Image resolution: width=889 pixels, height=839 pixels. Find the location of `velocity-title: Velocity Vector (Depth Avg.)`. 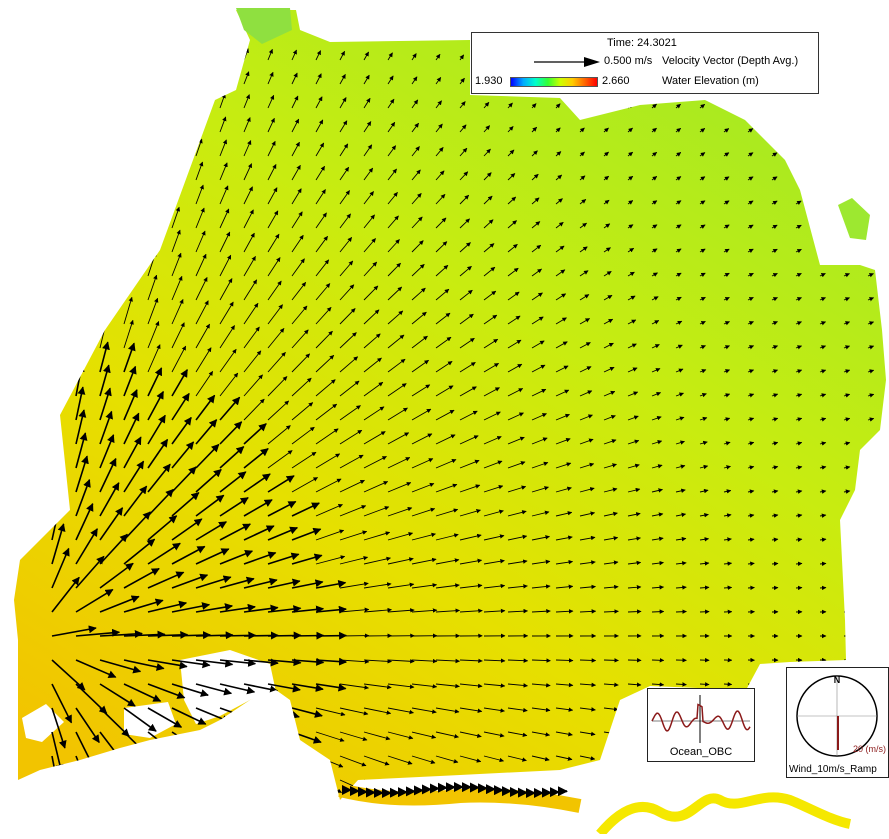

velocity-title: Velocity Vector (Depth Avg.) is located at coordinates (730, 61).